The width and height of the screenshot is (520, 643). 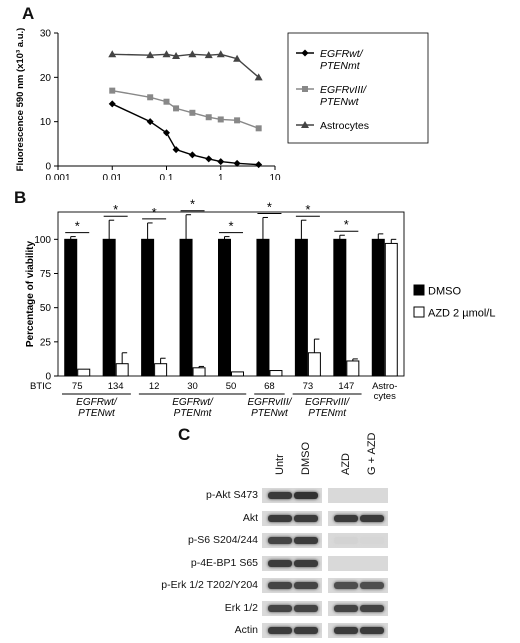 What do you see at coordinates (343, 90) in the screenshot?
I see `legend-label: EGFRvIII/` at bounding box center [343, 90].